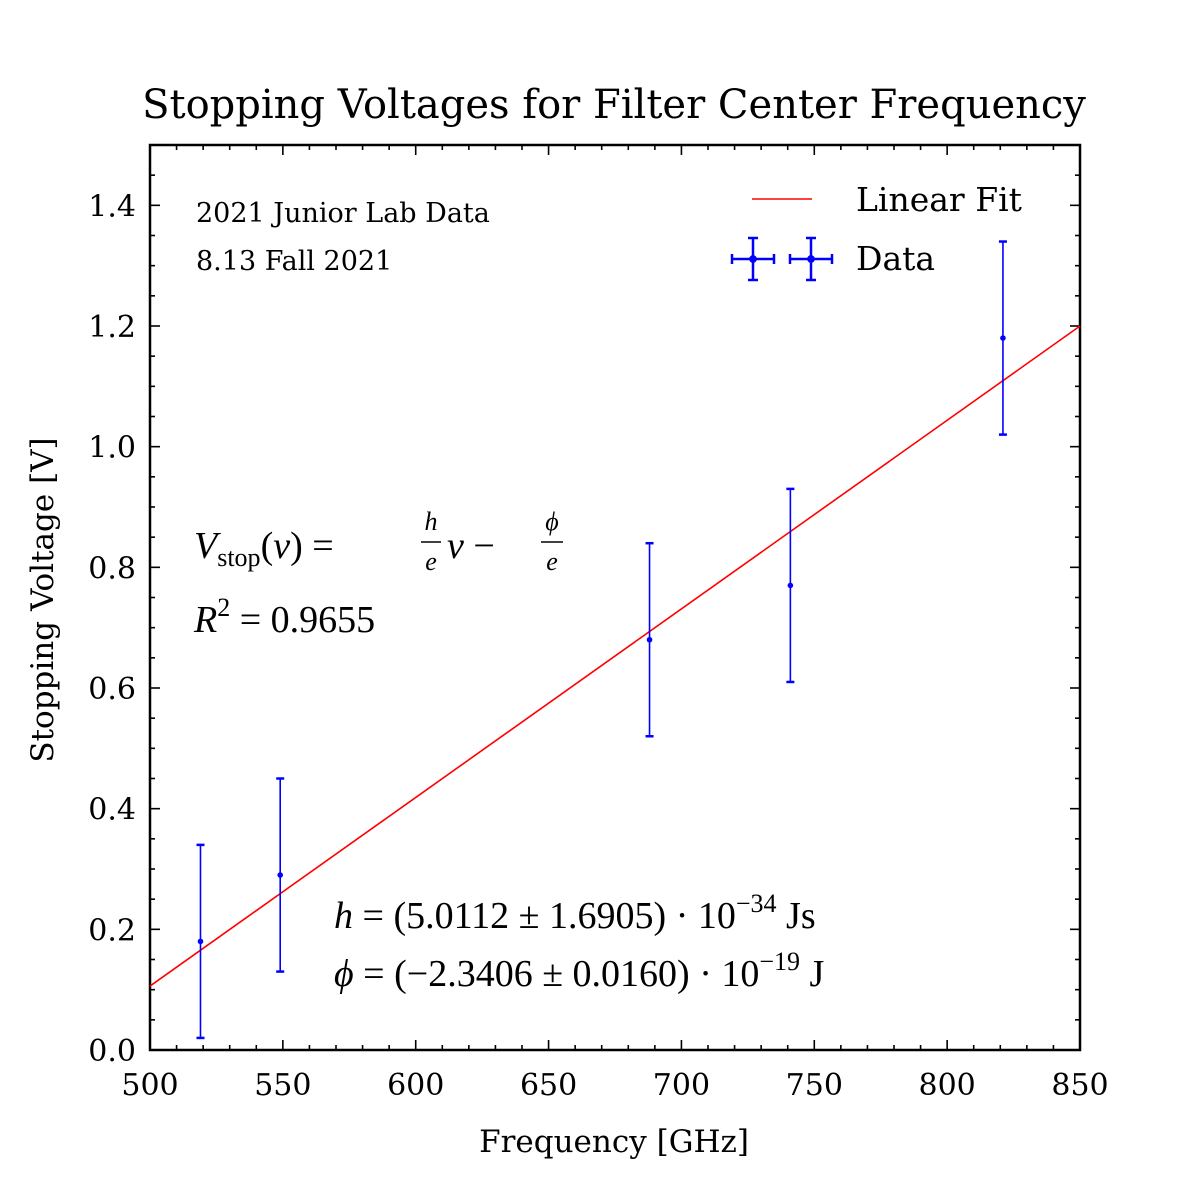  Describe the element at coordinates (112, 1051) in the screenshot. I see `y-tick-label: 0.0` at that location.